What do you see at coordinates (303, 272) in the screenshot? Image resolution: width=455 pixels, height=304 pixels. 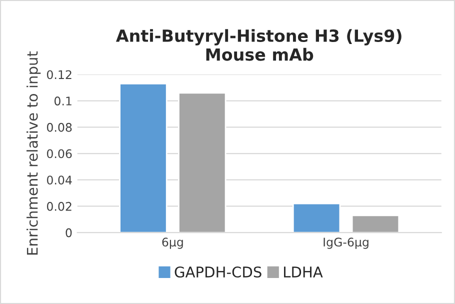 I see `legend-label: LDHA` at bounding box center [303, 272].